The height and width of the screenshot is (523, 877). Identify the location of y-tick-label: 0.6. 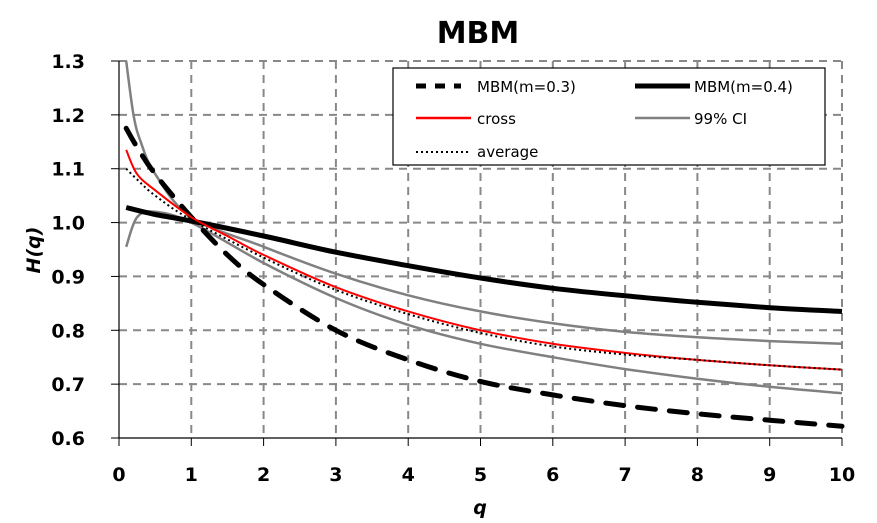
(68, 439).